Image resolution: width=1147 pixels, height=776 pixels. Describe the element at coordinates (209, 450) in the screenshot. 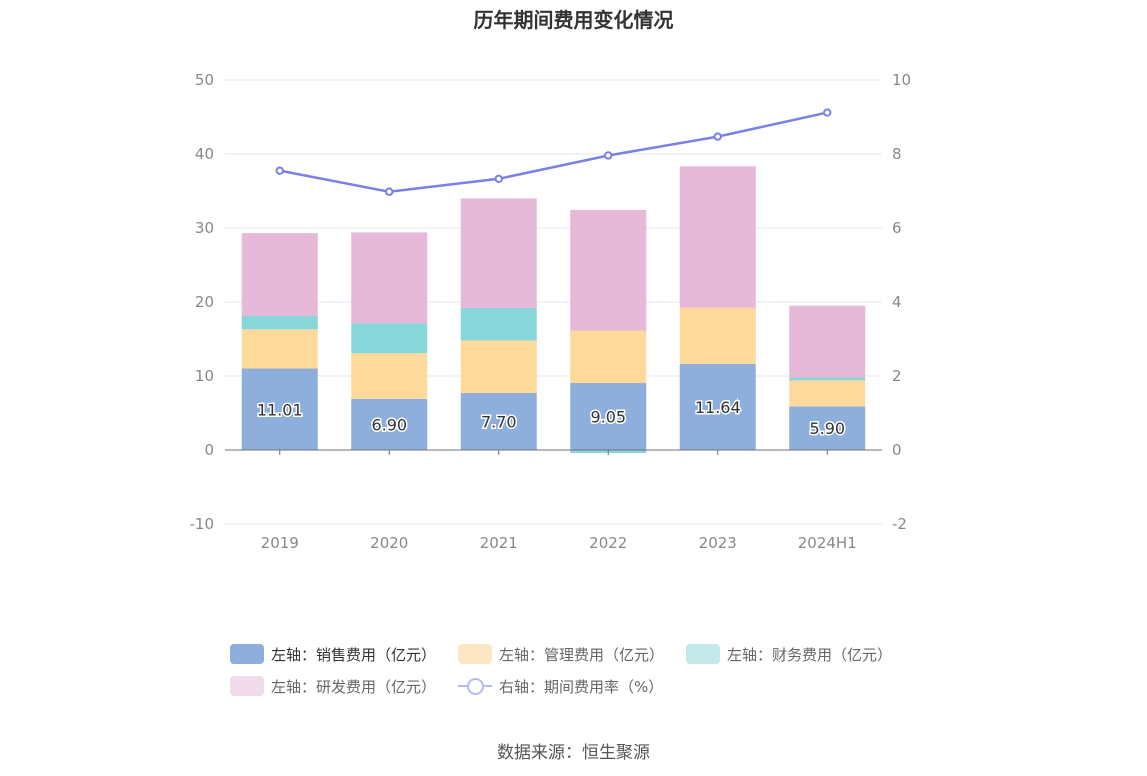

I see `left-tick-label: 0` at that location.